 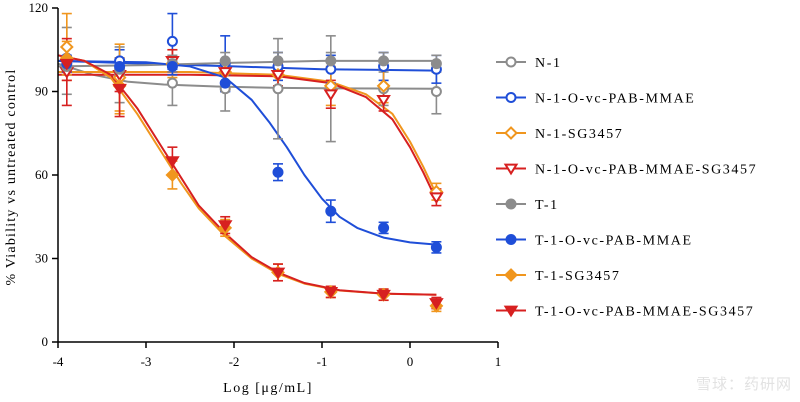 What do you see at coordinates (45, 341) in the screenshot?
I see `y-tick-label-0: 0` at bounding box center [45, 341].